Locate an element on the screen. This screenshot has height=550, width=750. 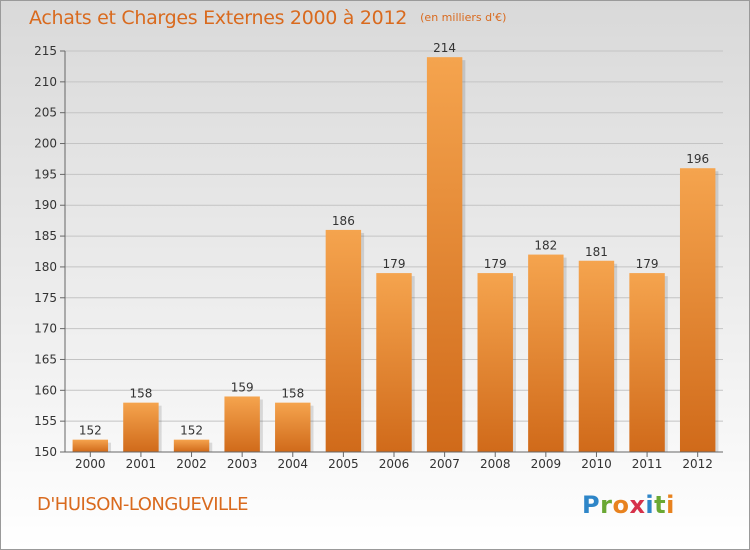
y-tick-label: 150 is located at coordinates (45, 452).